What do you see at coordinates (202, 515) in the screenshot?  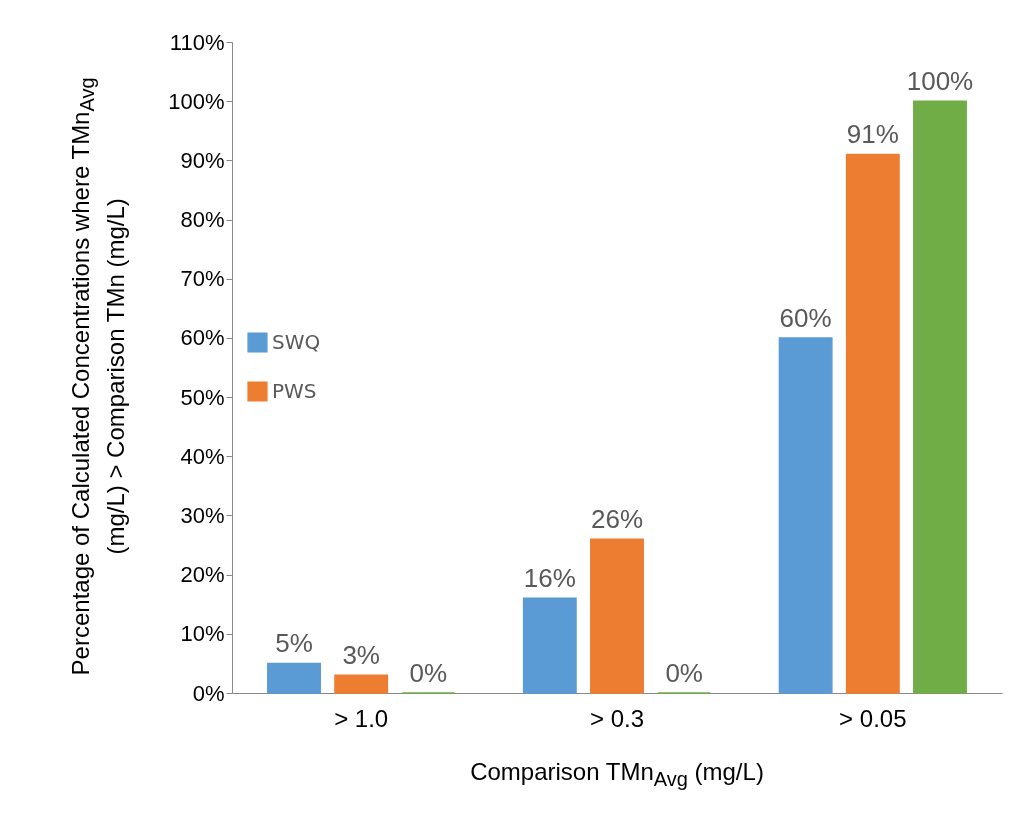 I see `y-tick-label: 30%` at bounding box center [202, 515].